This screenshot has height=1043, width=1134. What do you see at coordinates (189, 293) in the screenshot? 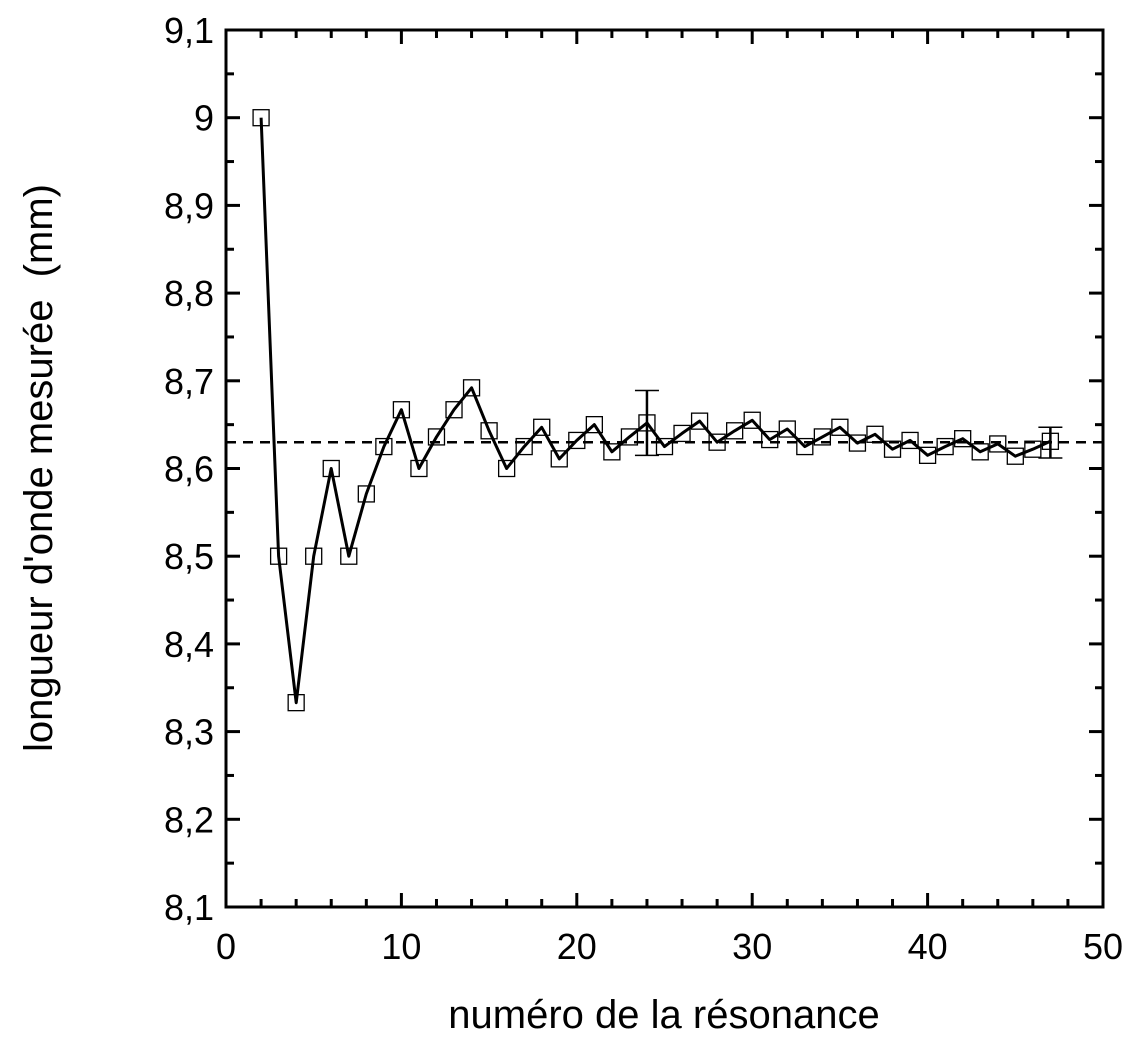
I see `y-tick-label: 8,8` at bounding box center [189, 293].